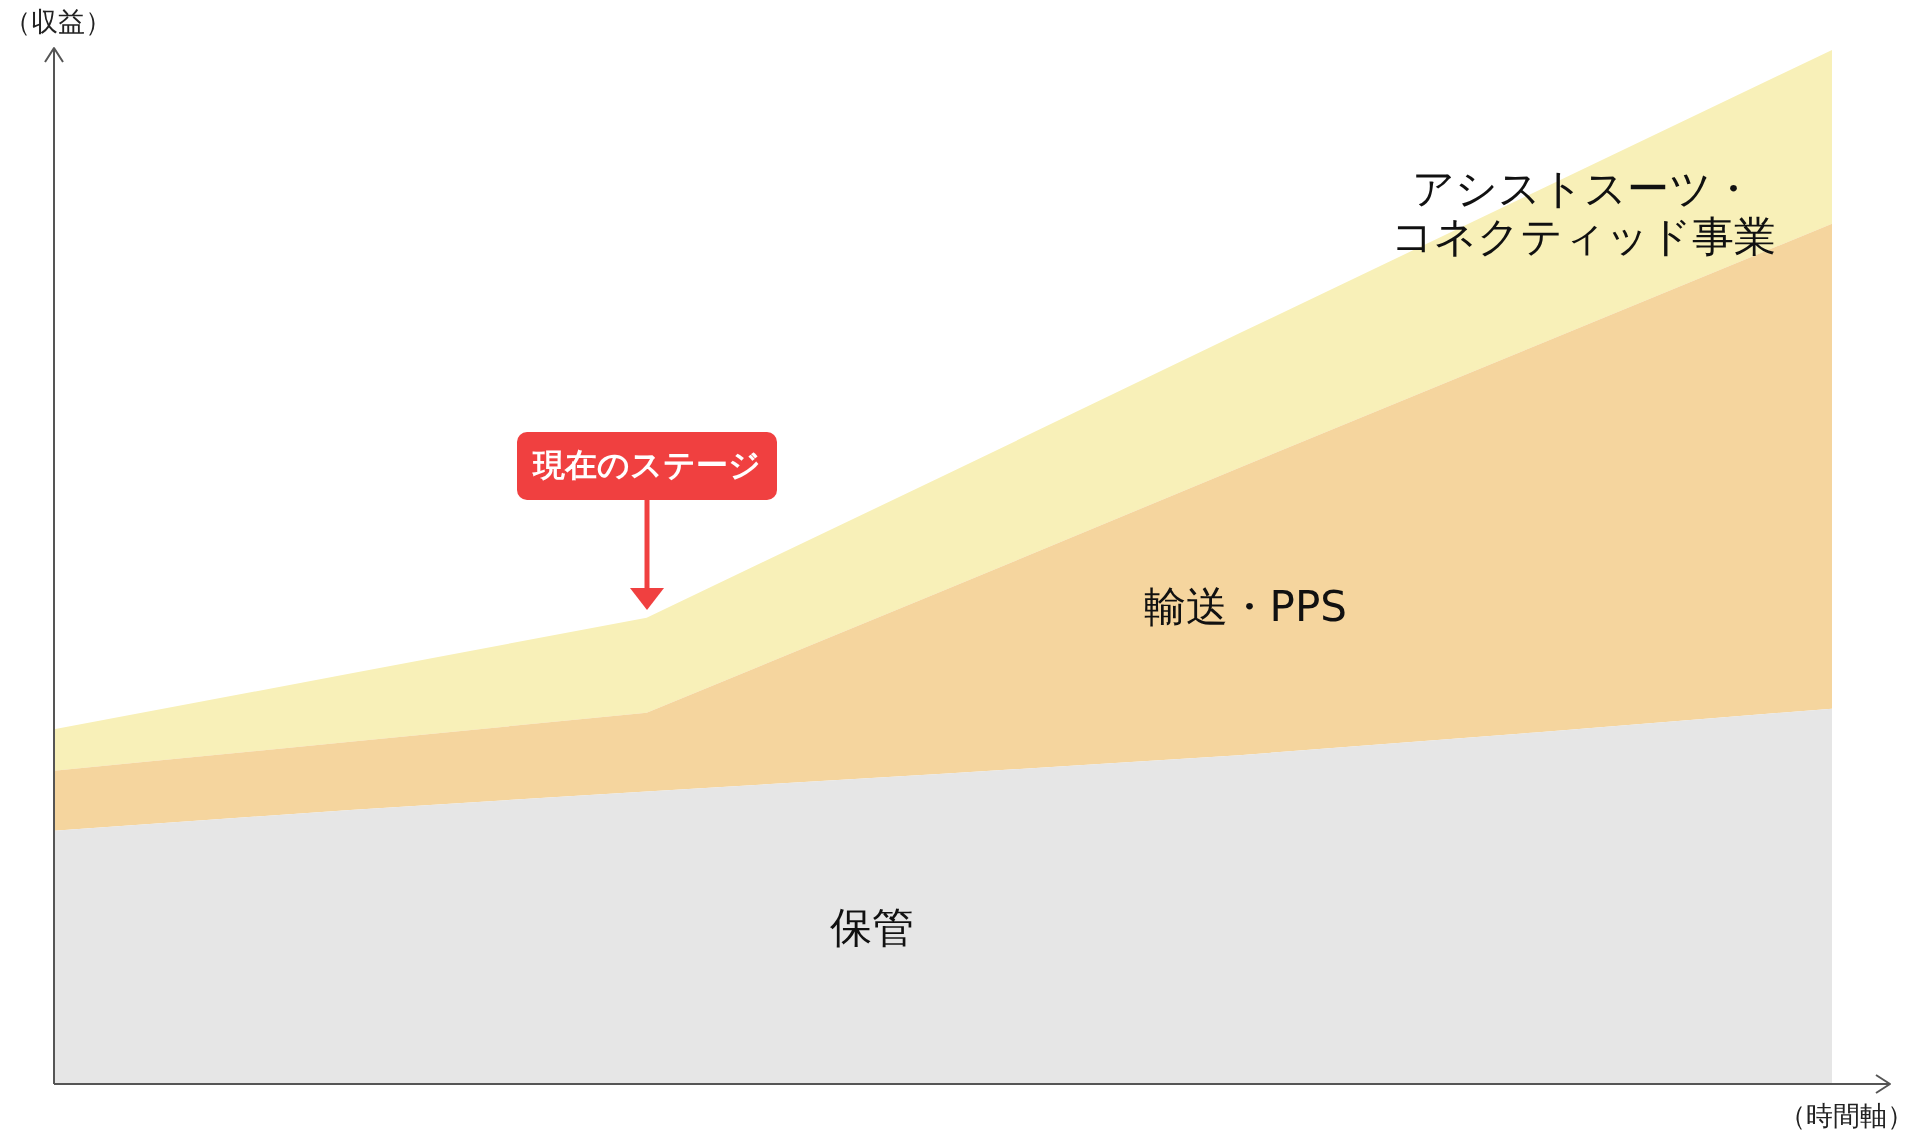  What do you see at coordinates (646, 465) in the screenshot?
I see `annotation: 現在のステージ` at bounding box center [646, 465].